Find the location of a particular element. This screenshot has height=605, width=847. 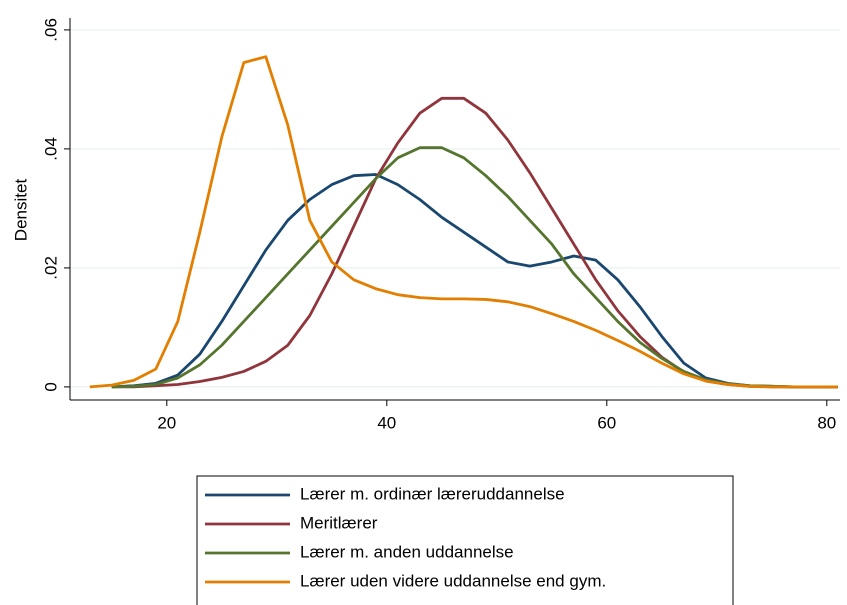

y-tick-label: 0 is located at coordinates (50, 386).